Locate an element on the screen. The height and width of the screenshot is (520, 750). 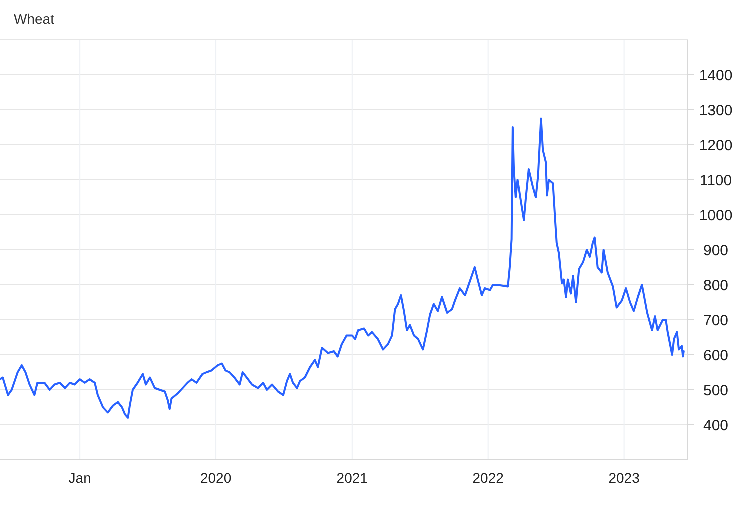
y-tick-label: 1000 is located at coordinates (716, 215).